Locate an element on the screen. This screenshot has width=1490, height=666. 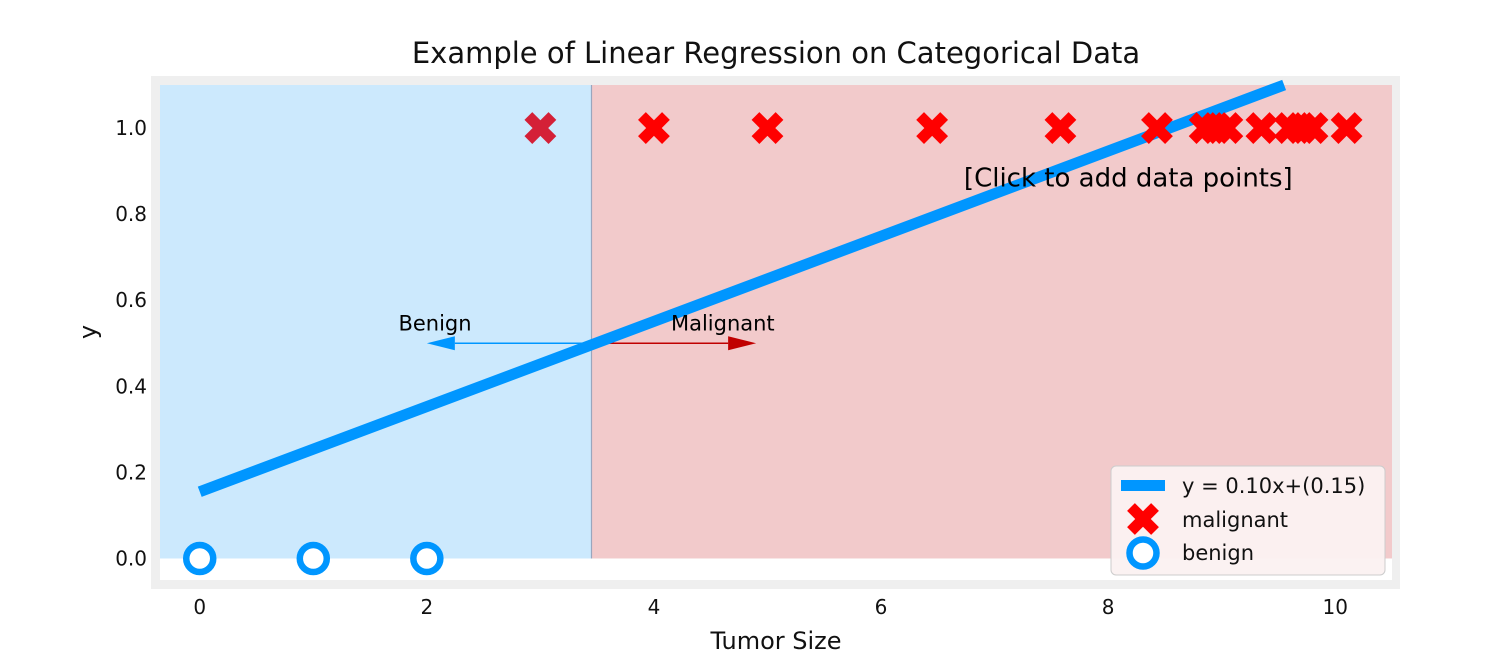
legend-label-line: y = 0.10x+(0.15) is located at coordinates (1273, 486).